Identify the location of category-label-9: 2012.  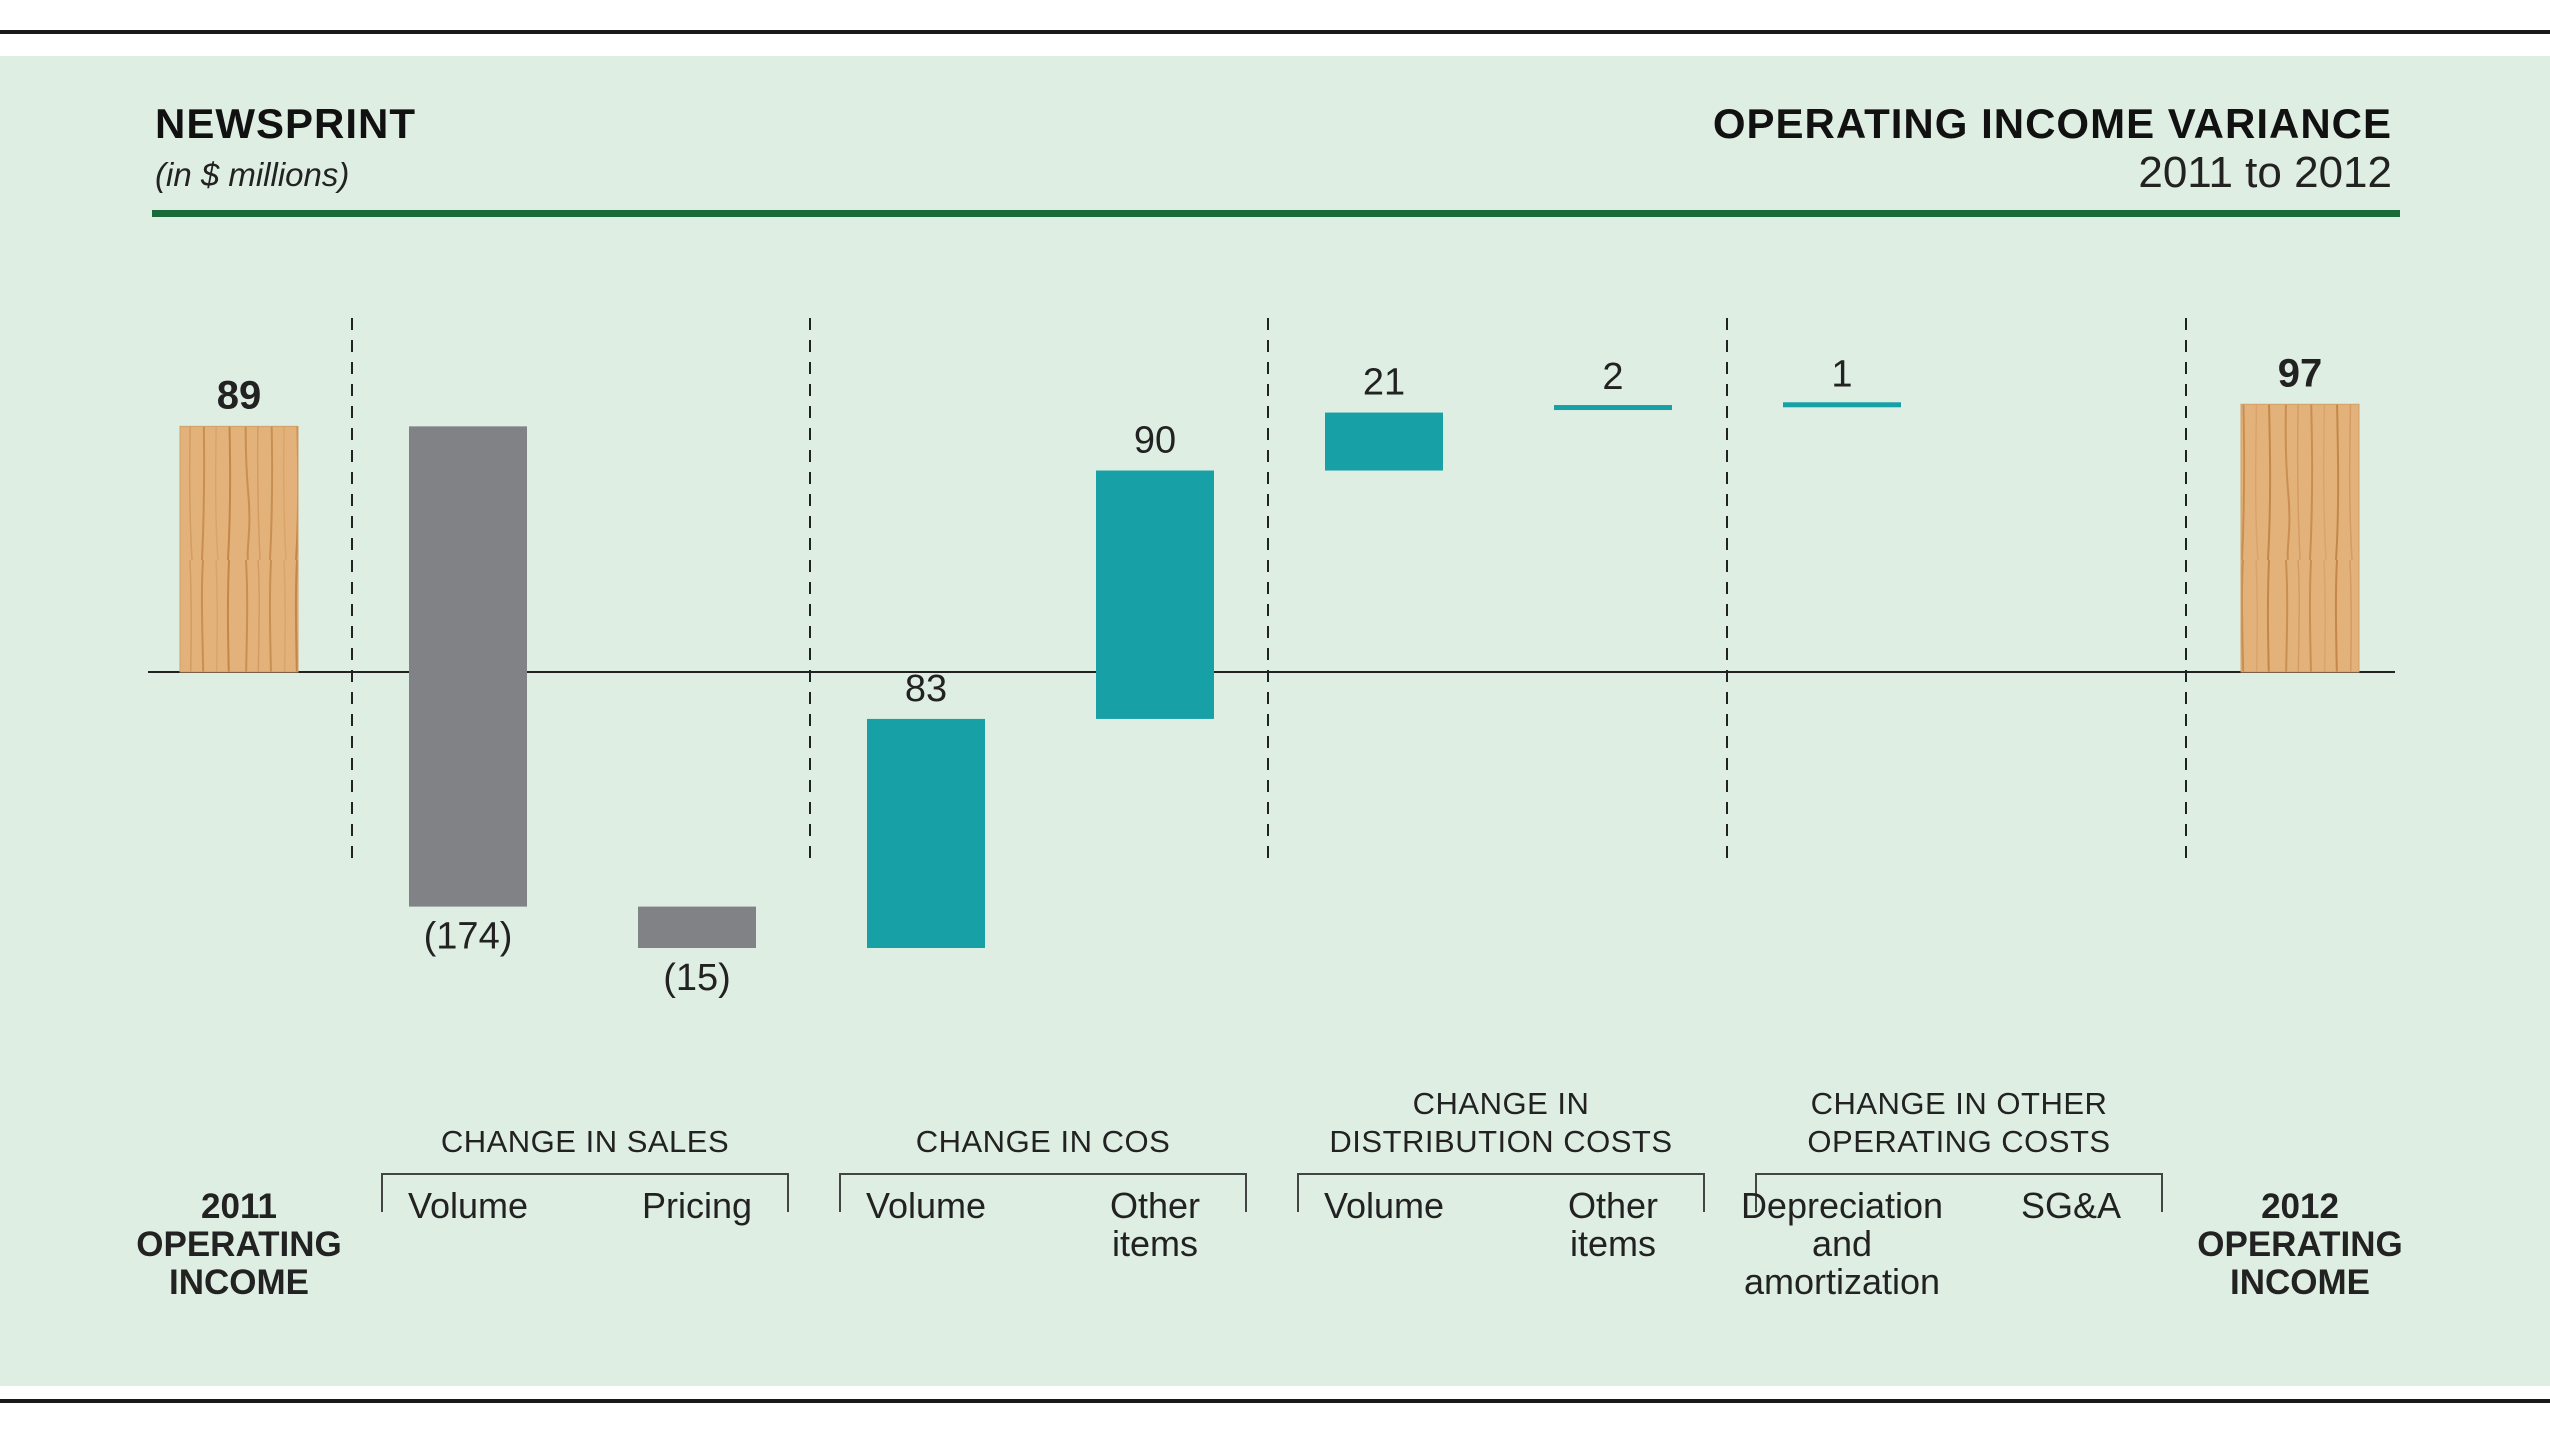
(2300, 1206).